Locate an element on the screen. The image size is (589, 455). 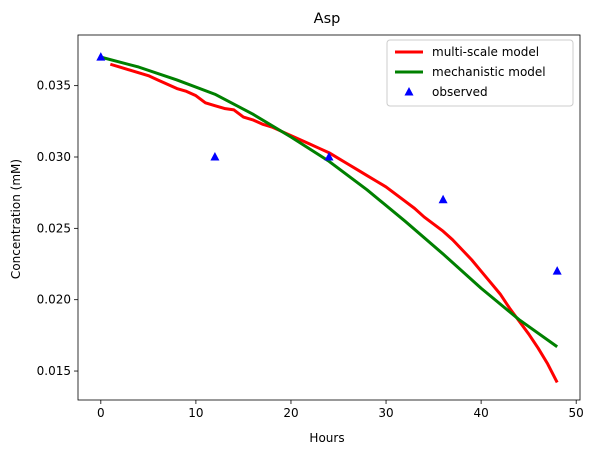
legend-box is located at coordinates (480, 73).